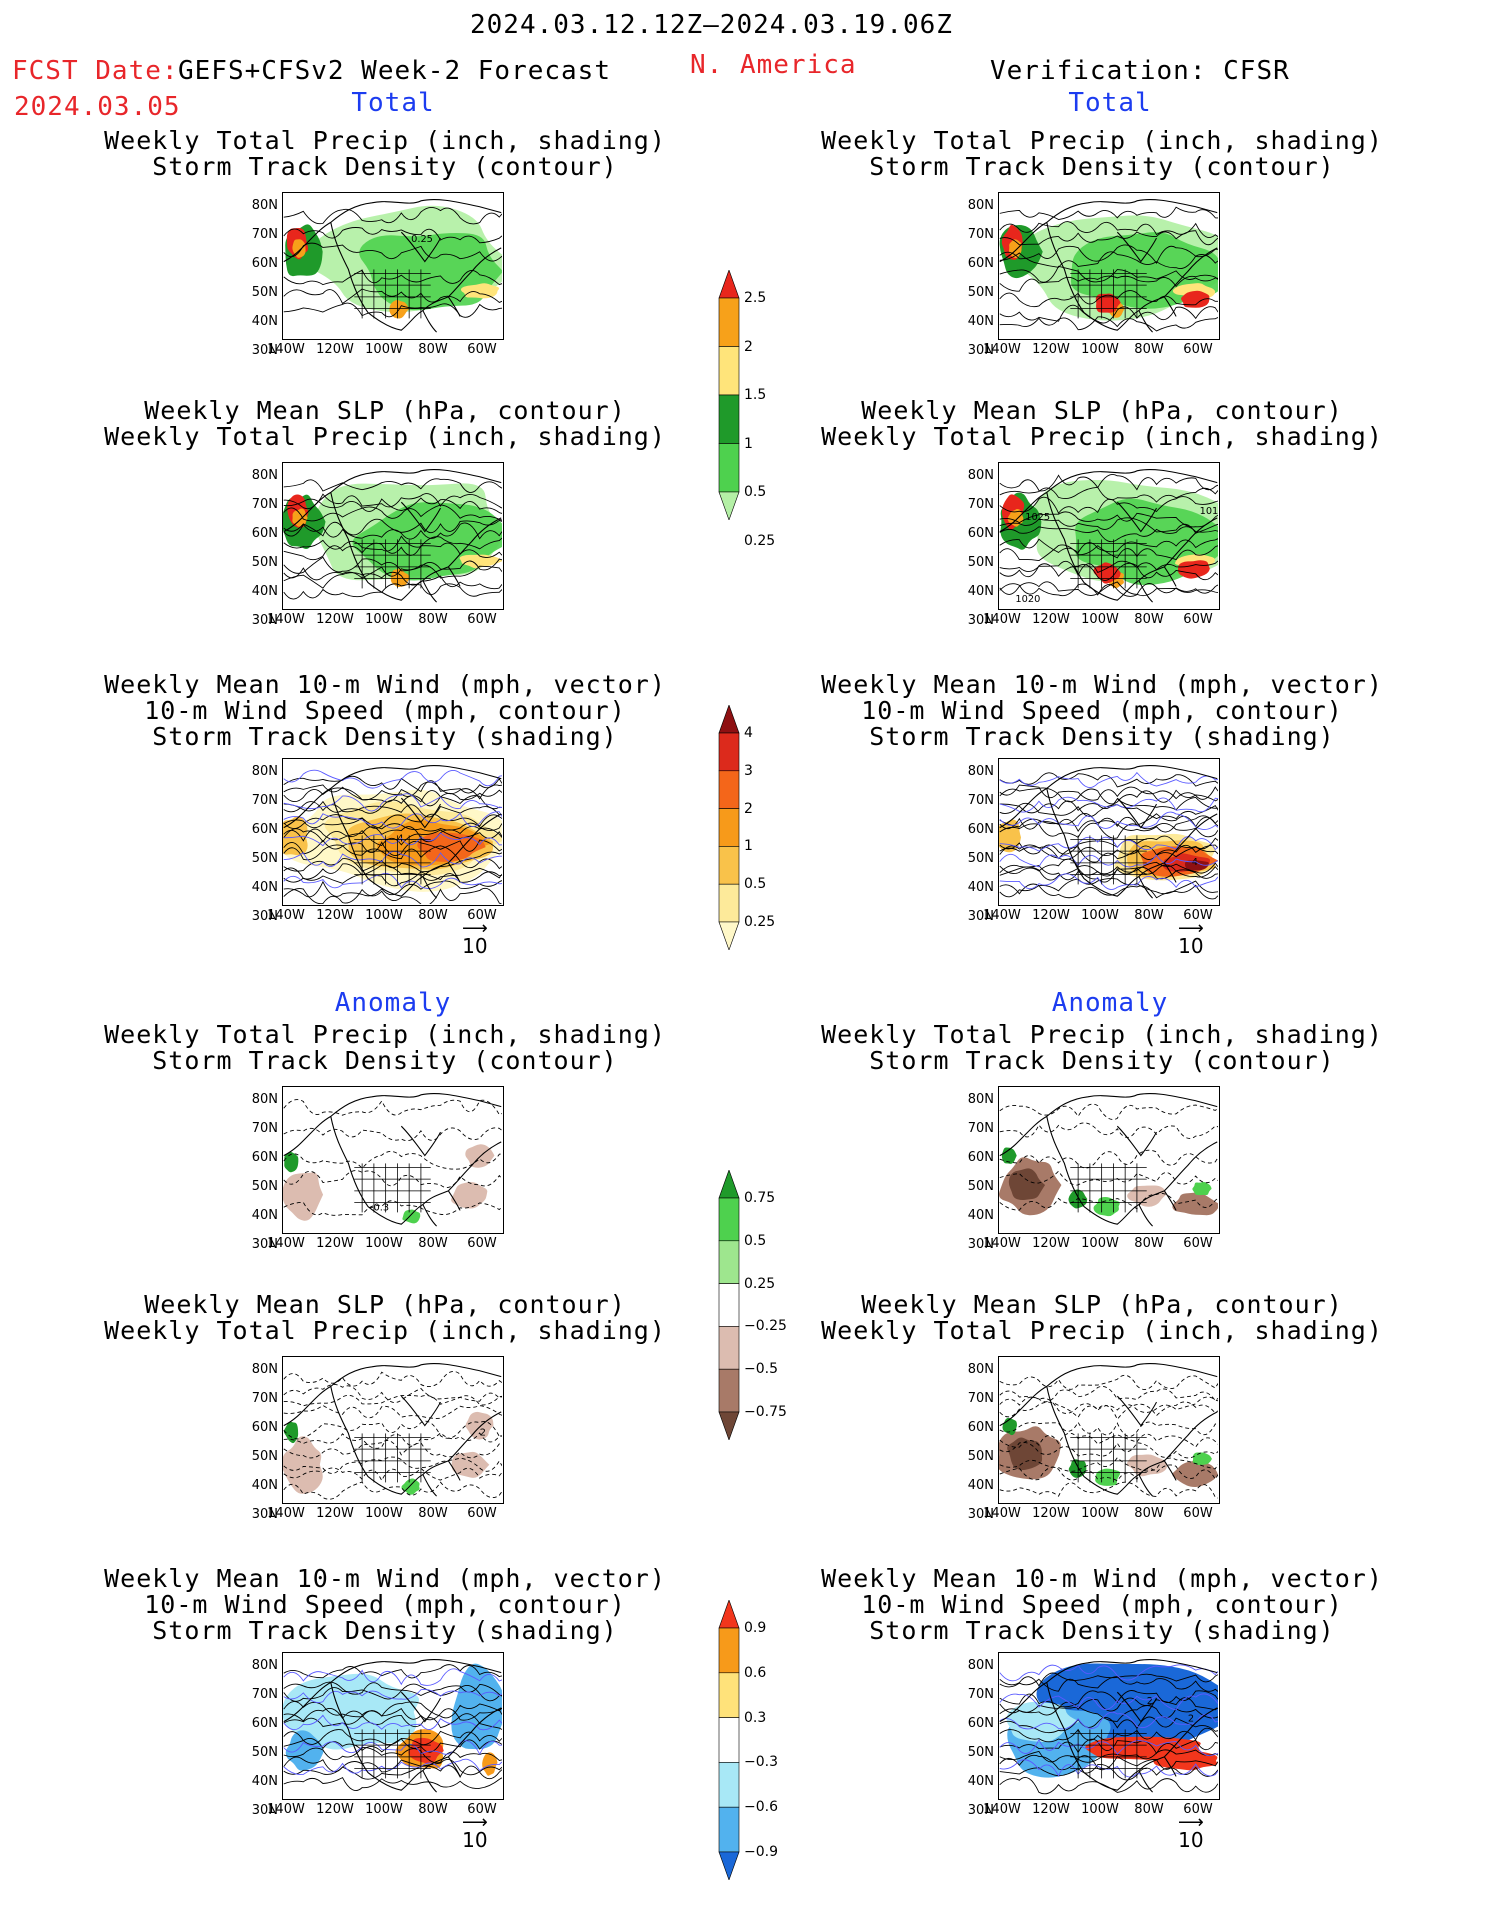  I want to click on panel-title-line: Weekly Mean 10-m Wind (mph, vector), so click(385, 684).